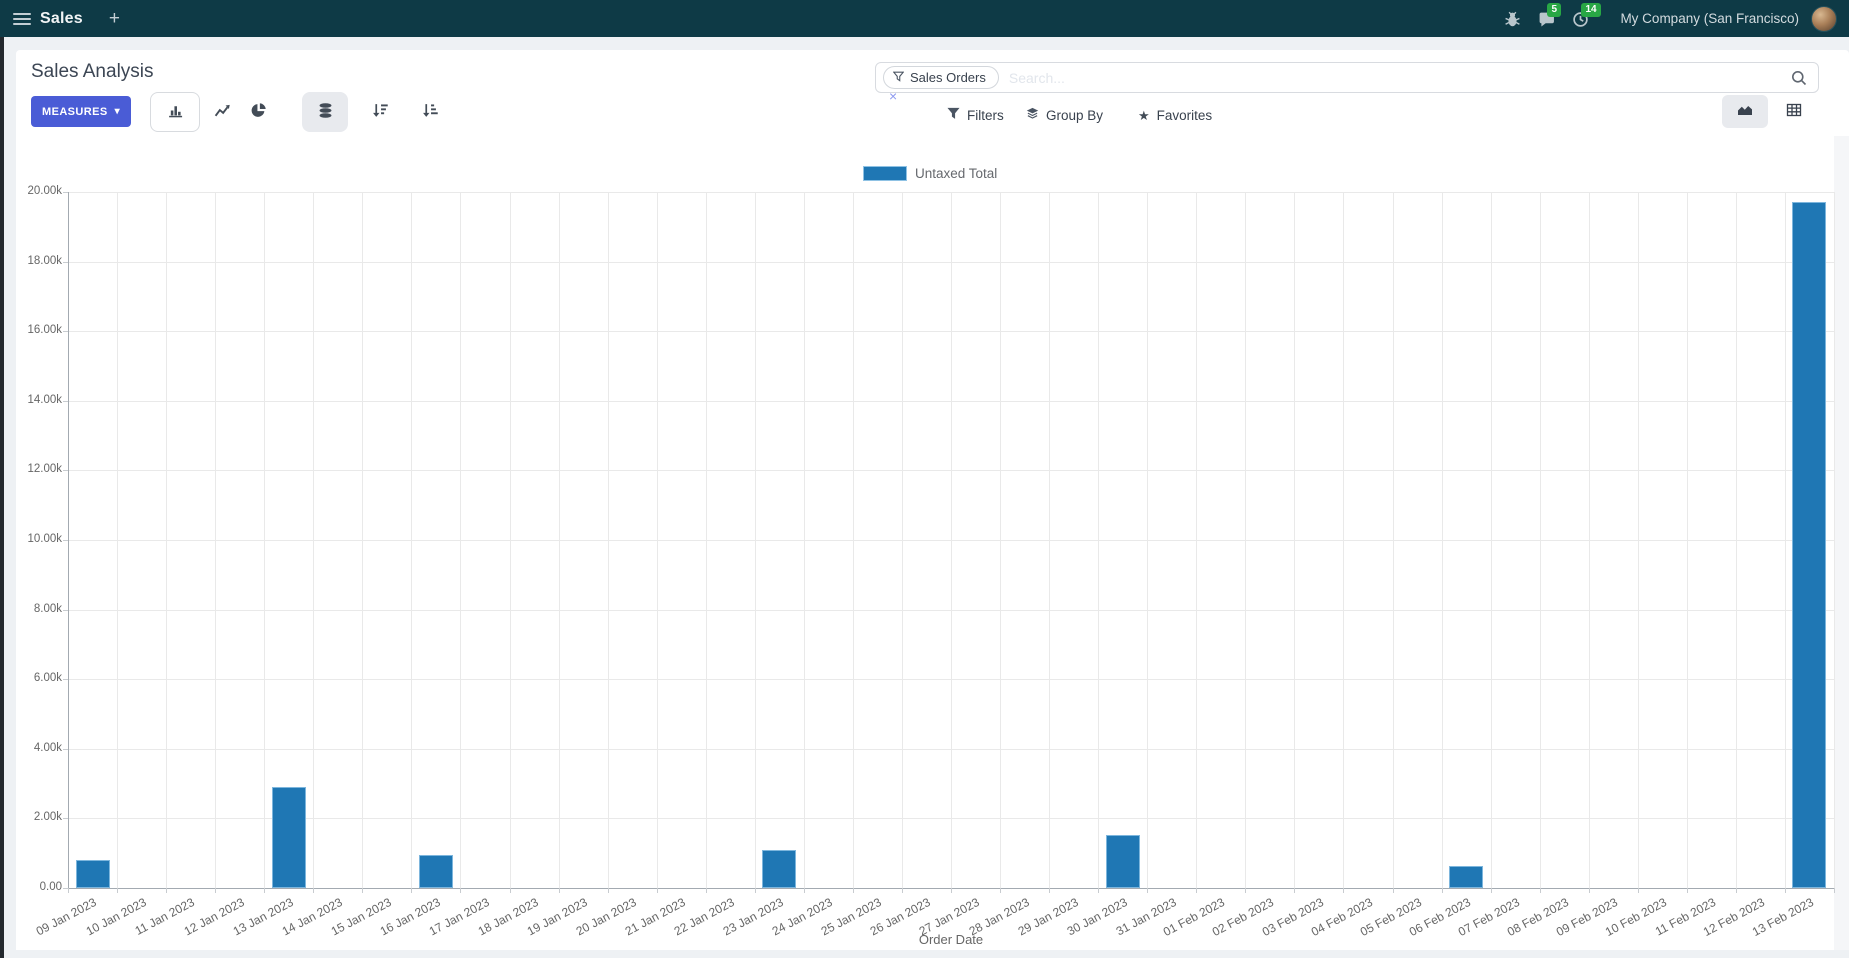 The image size is (1849, 958). Describe the element at coordinates (380, 112) in the screenshot. I see `sort-descending-button` at that location.